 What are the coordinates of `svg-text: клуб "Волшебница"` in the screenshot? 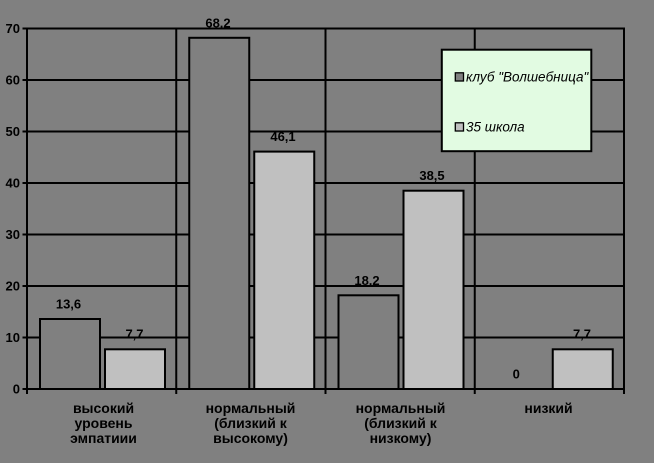 It's located at (527, 77).